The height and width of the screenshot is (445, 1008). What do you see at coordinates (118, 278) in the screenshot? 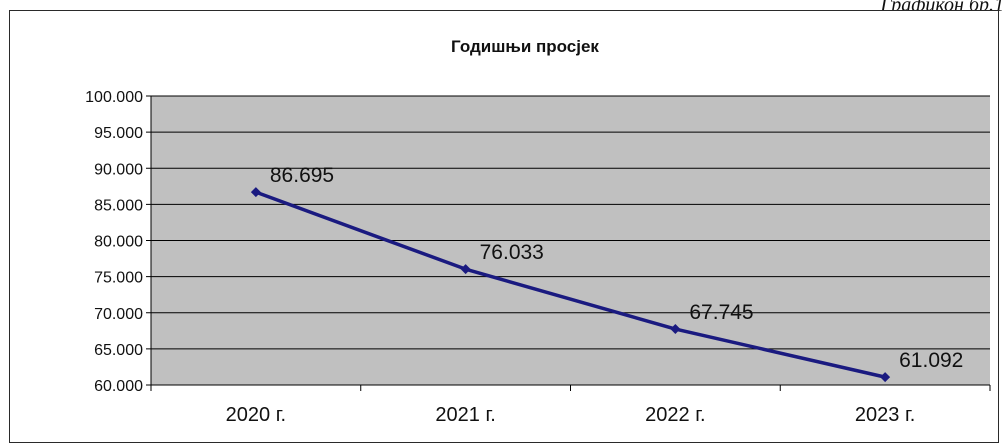
I see `y-tick-label: 75.000` at bounding box center [118, 278].